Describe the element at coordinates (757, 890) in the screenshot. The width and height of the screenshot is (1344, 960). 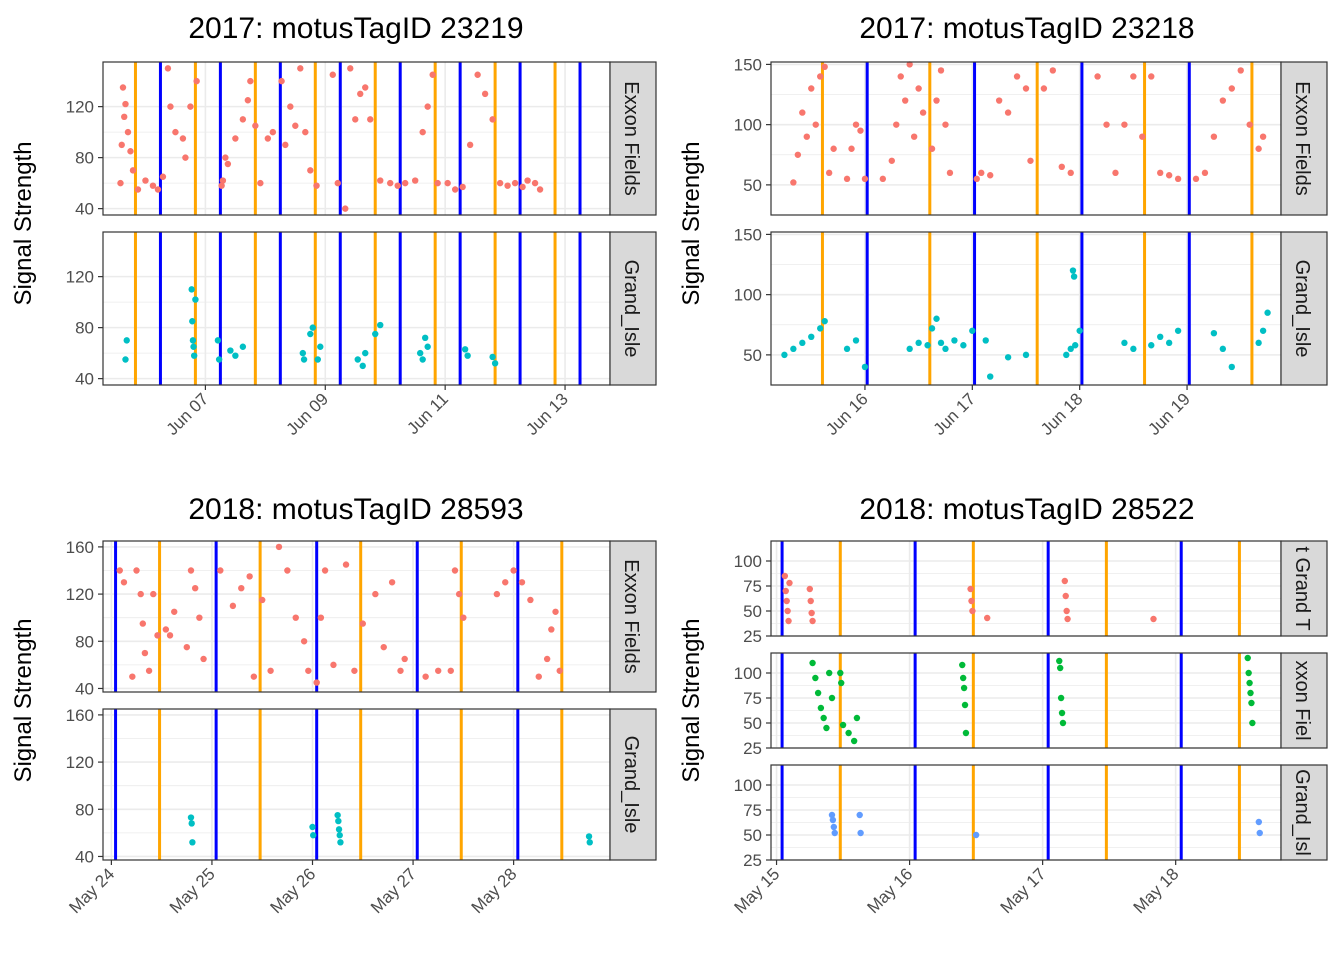
I see `x-tick-label: May 15` at that location.